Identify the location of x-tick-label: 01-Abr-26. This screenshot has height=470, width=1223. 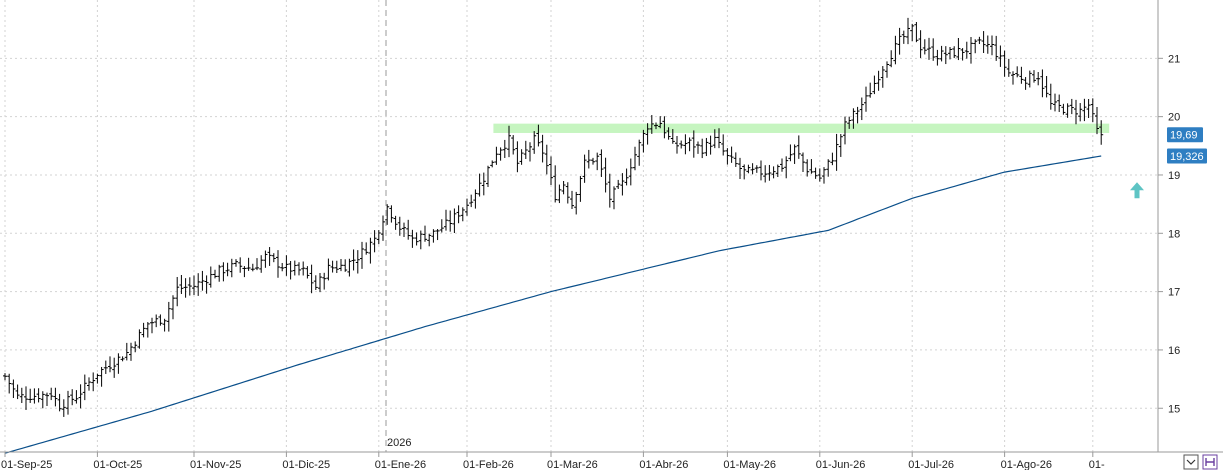
(663, 464).